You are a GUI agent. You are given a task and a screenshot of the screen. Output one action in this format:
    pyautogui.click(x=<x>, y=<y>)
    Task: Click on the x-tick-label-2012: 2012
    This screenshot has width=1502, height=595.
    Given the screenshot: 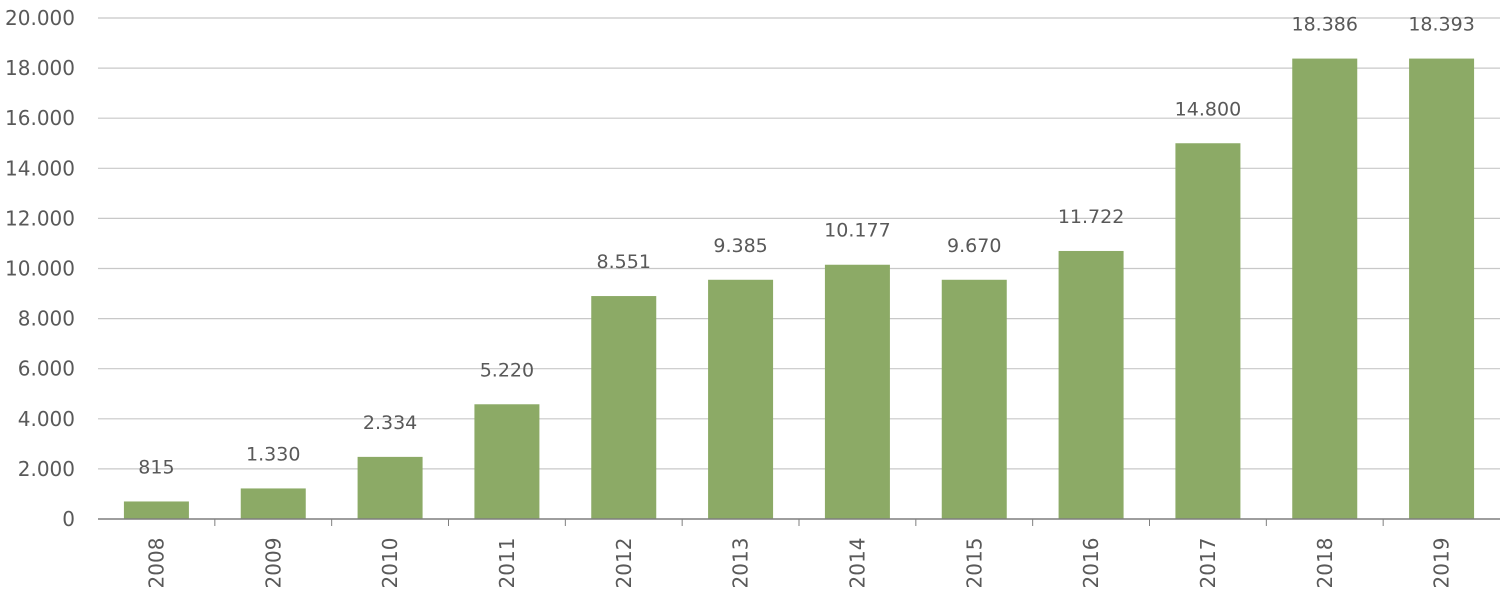 What is the action you would take?
    pyautogui.click(x=624, y=563)
    